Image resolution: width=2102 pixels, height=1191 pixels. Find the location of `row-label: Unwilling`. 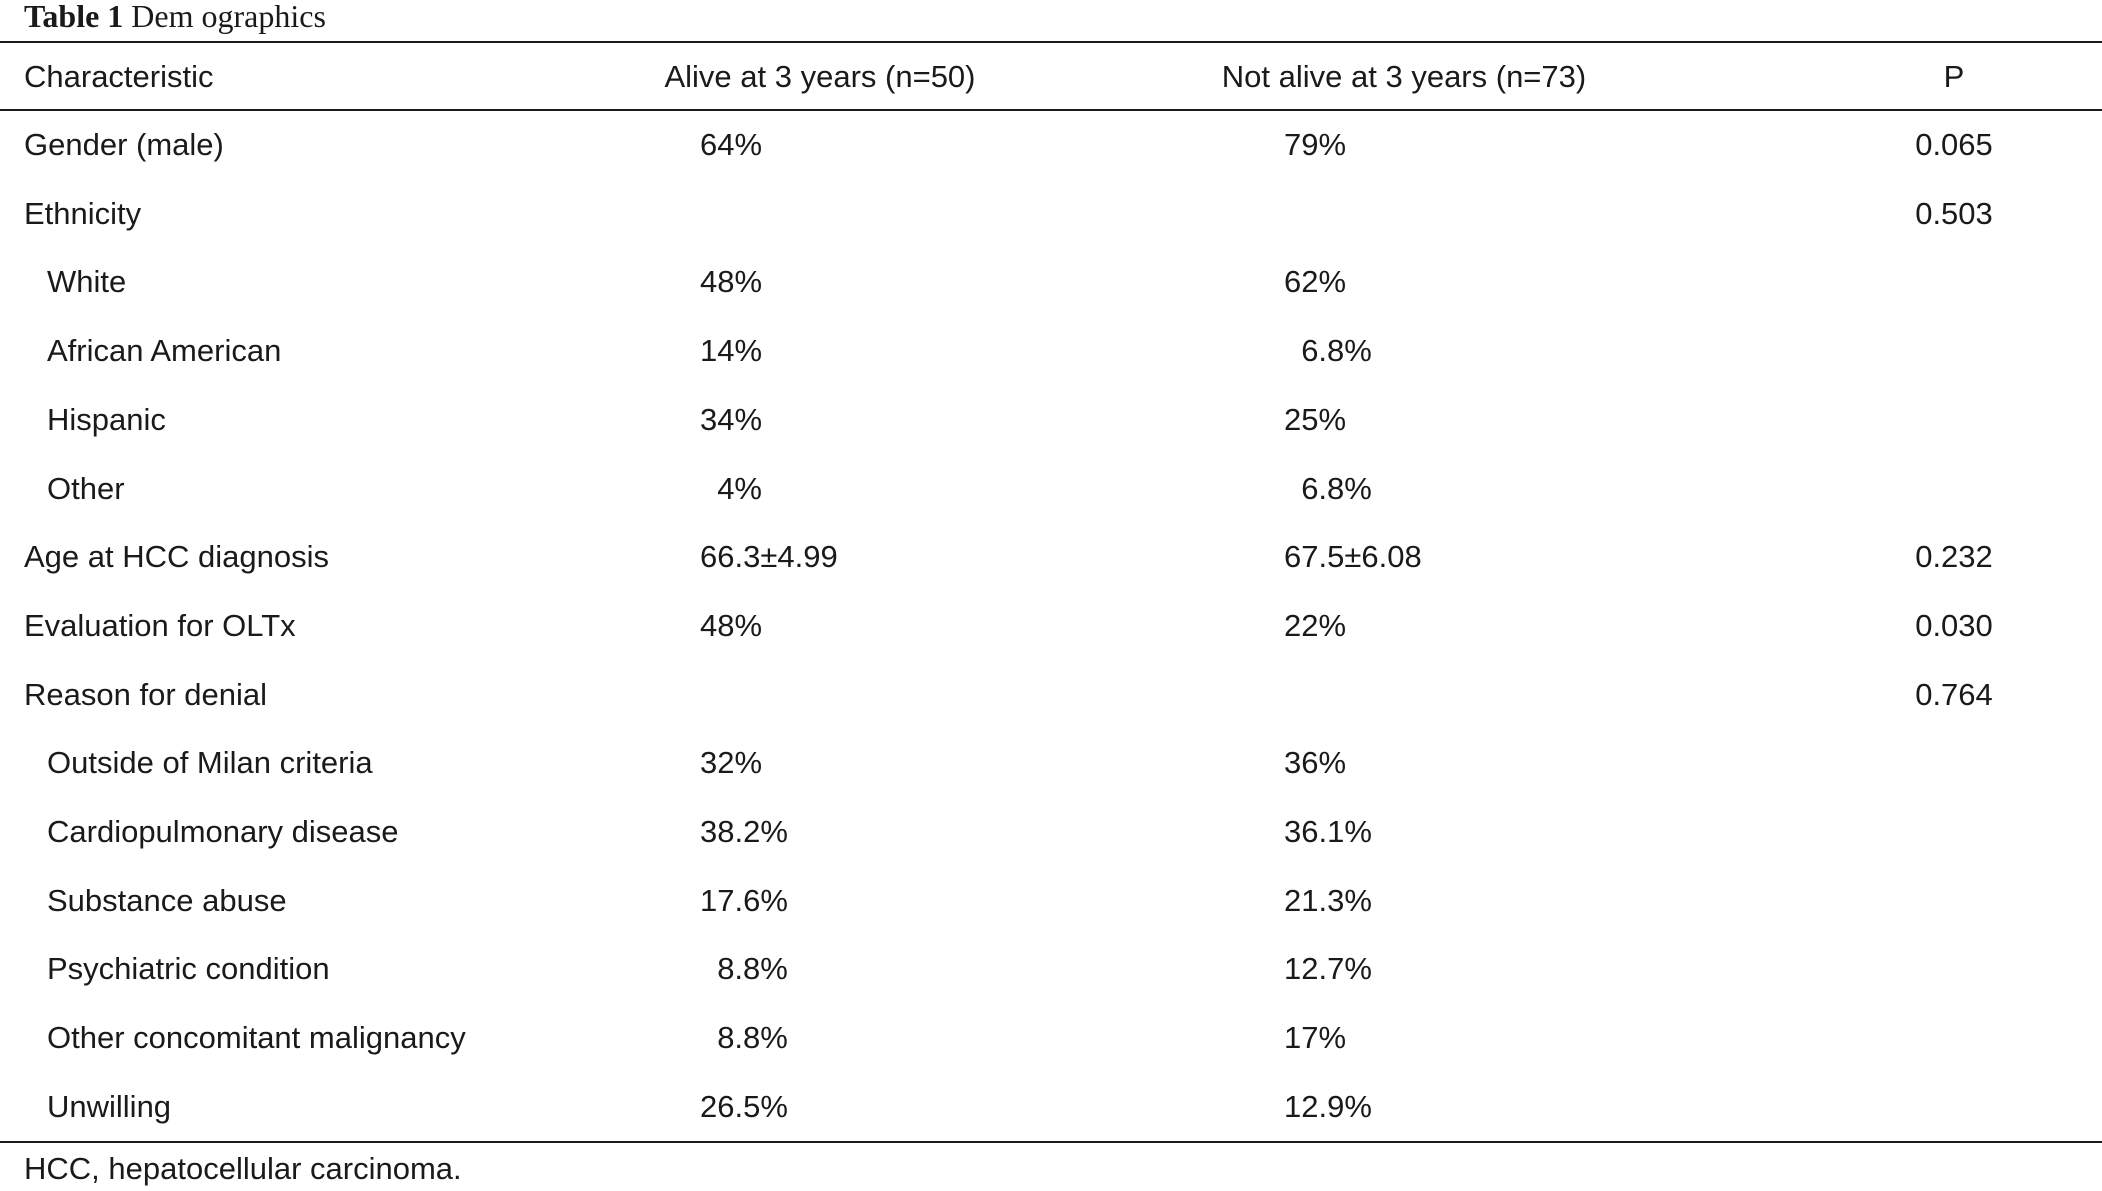

row-label: Unwilling is located at coordinates (109, 1106).